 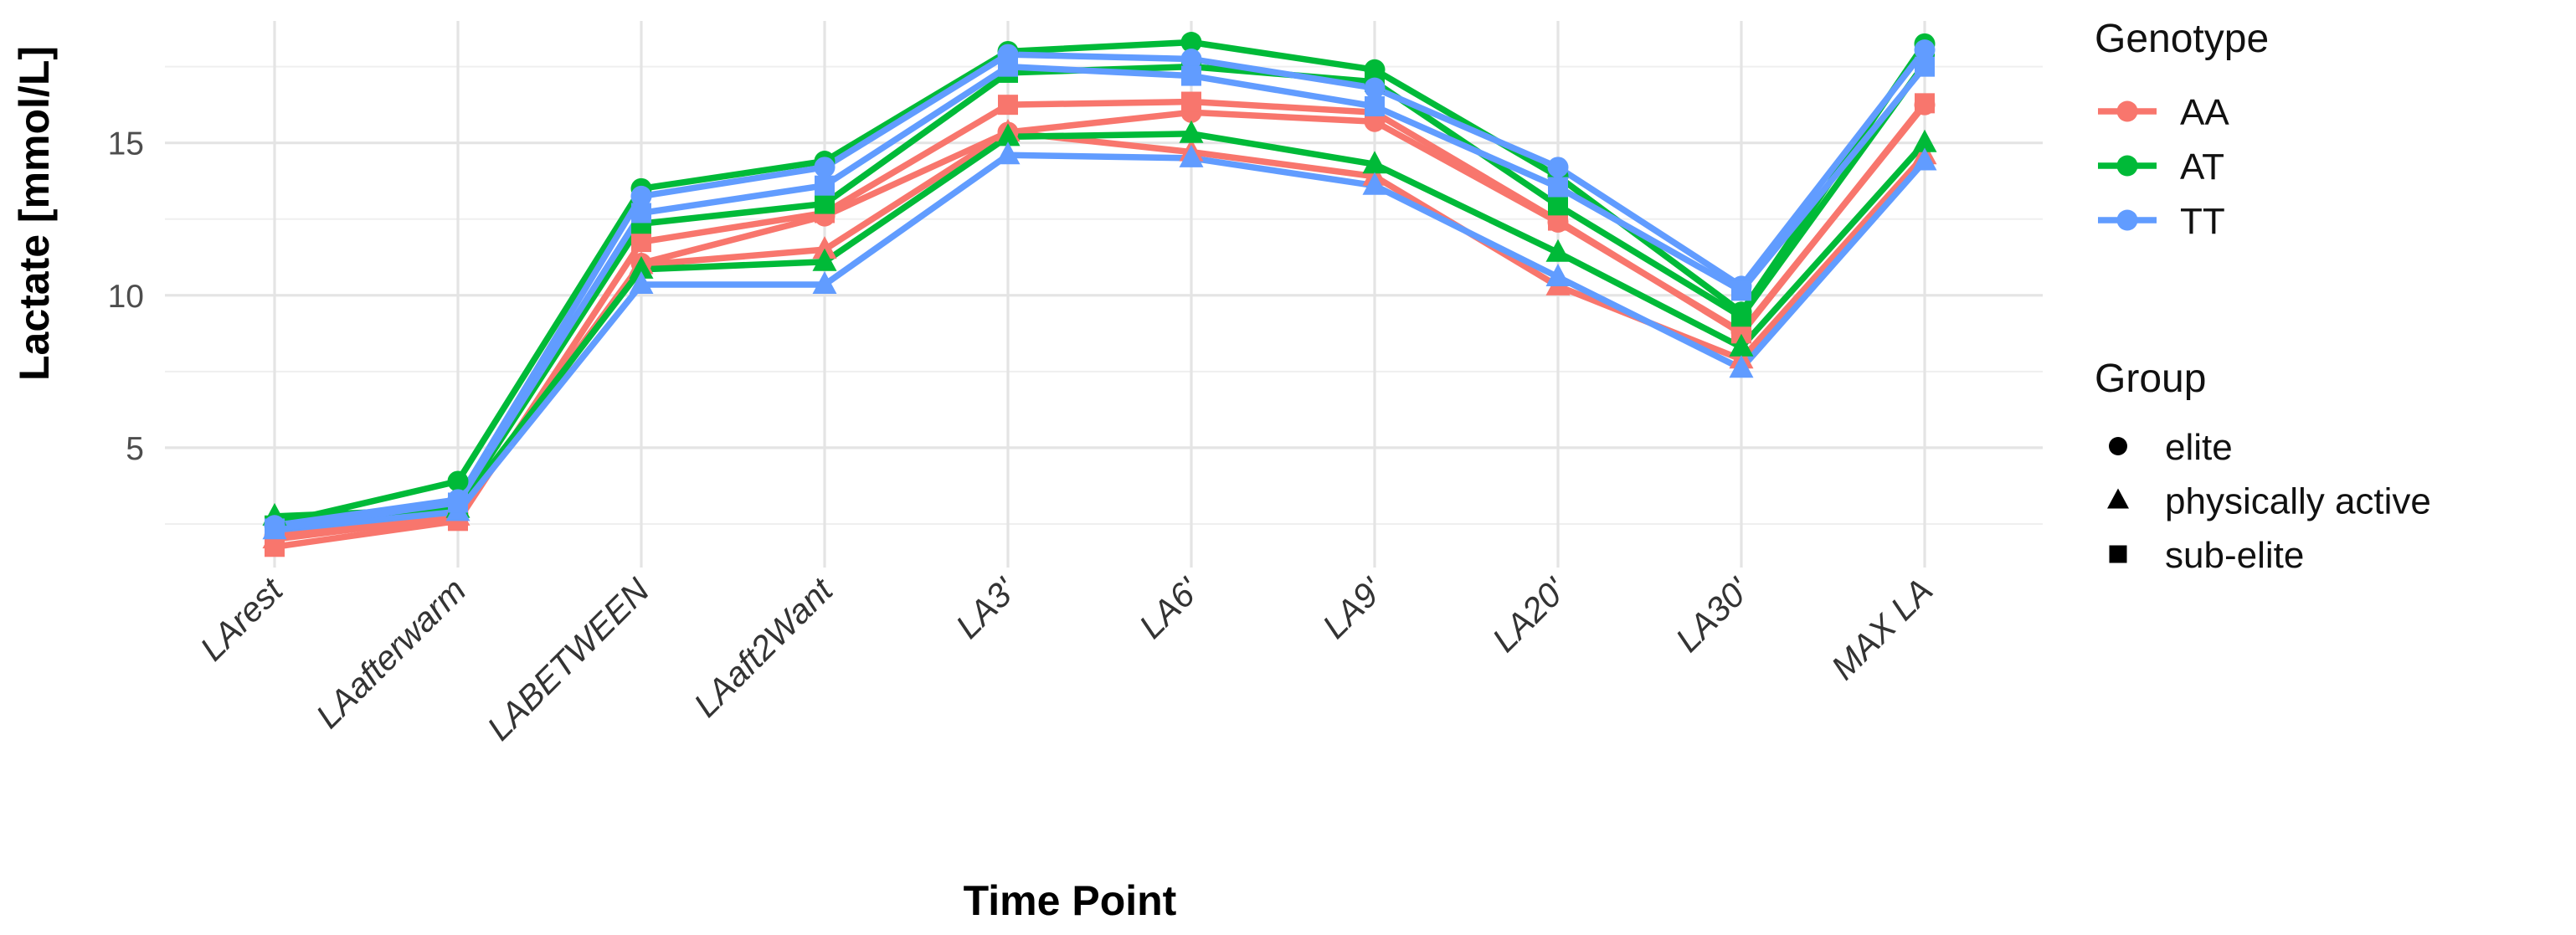 I want to click on point-TT-physically-active-LAaft2Want, so click(x=824, y=283).